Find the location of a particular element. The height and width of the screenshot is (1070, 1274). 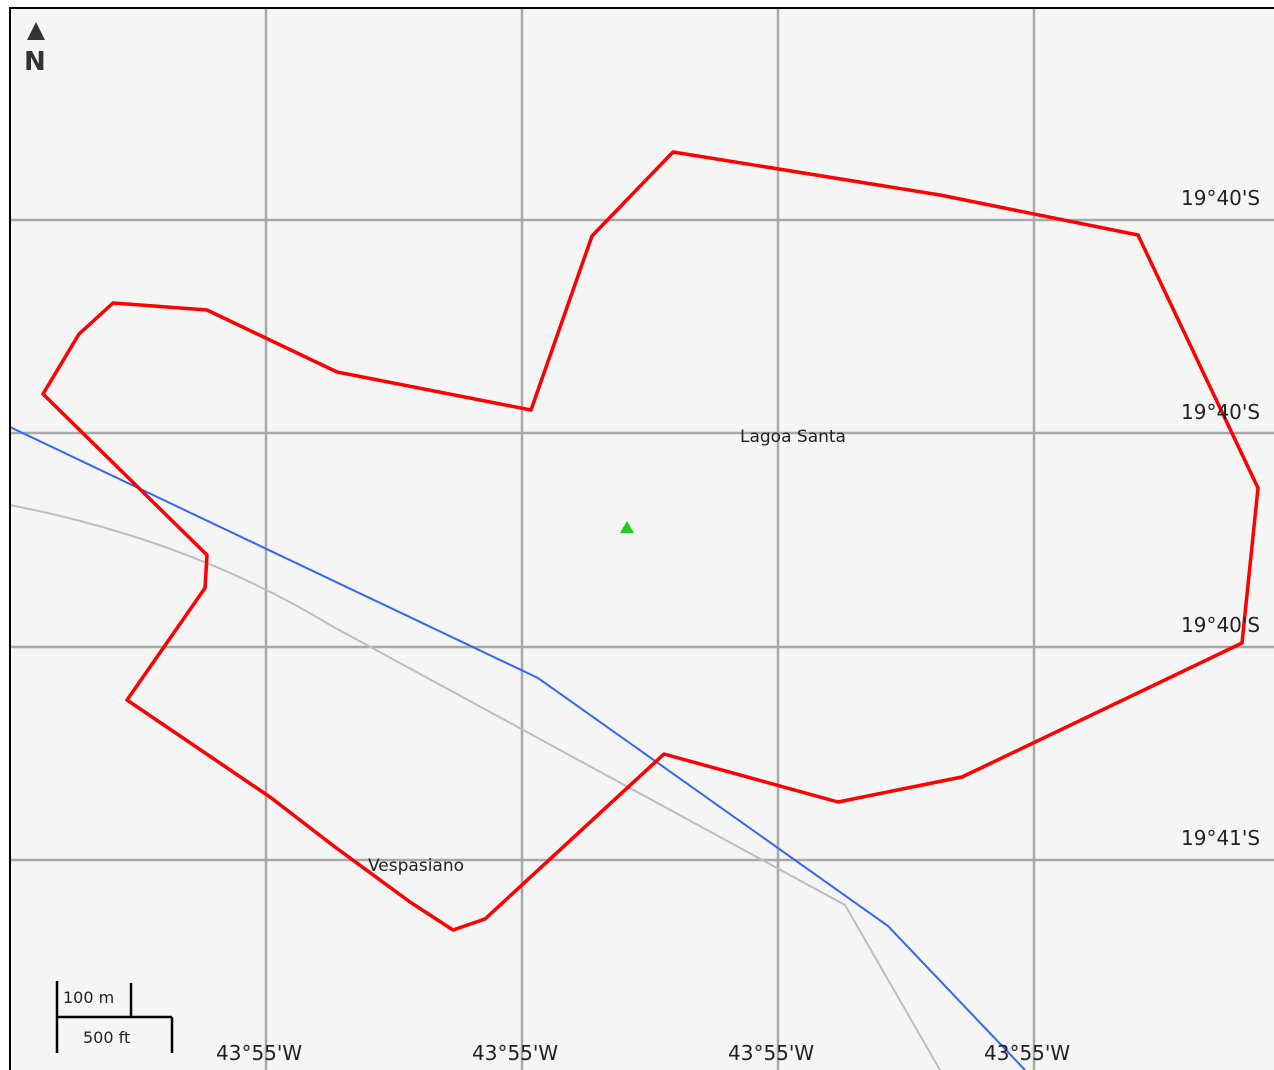

north-arrow-icon: N is located at coordinates (35, 49).